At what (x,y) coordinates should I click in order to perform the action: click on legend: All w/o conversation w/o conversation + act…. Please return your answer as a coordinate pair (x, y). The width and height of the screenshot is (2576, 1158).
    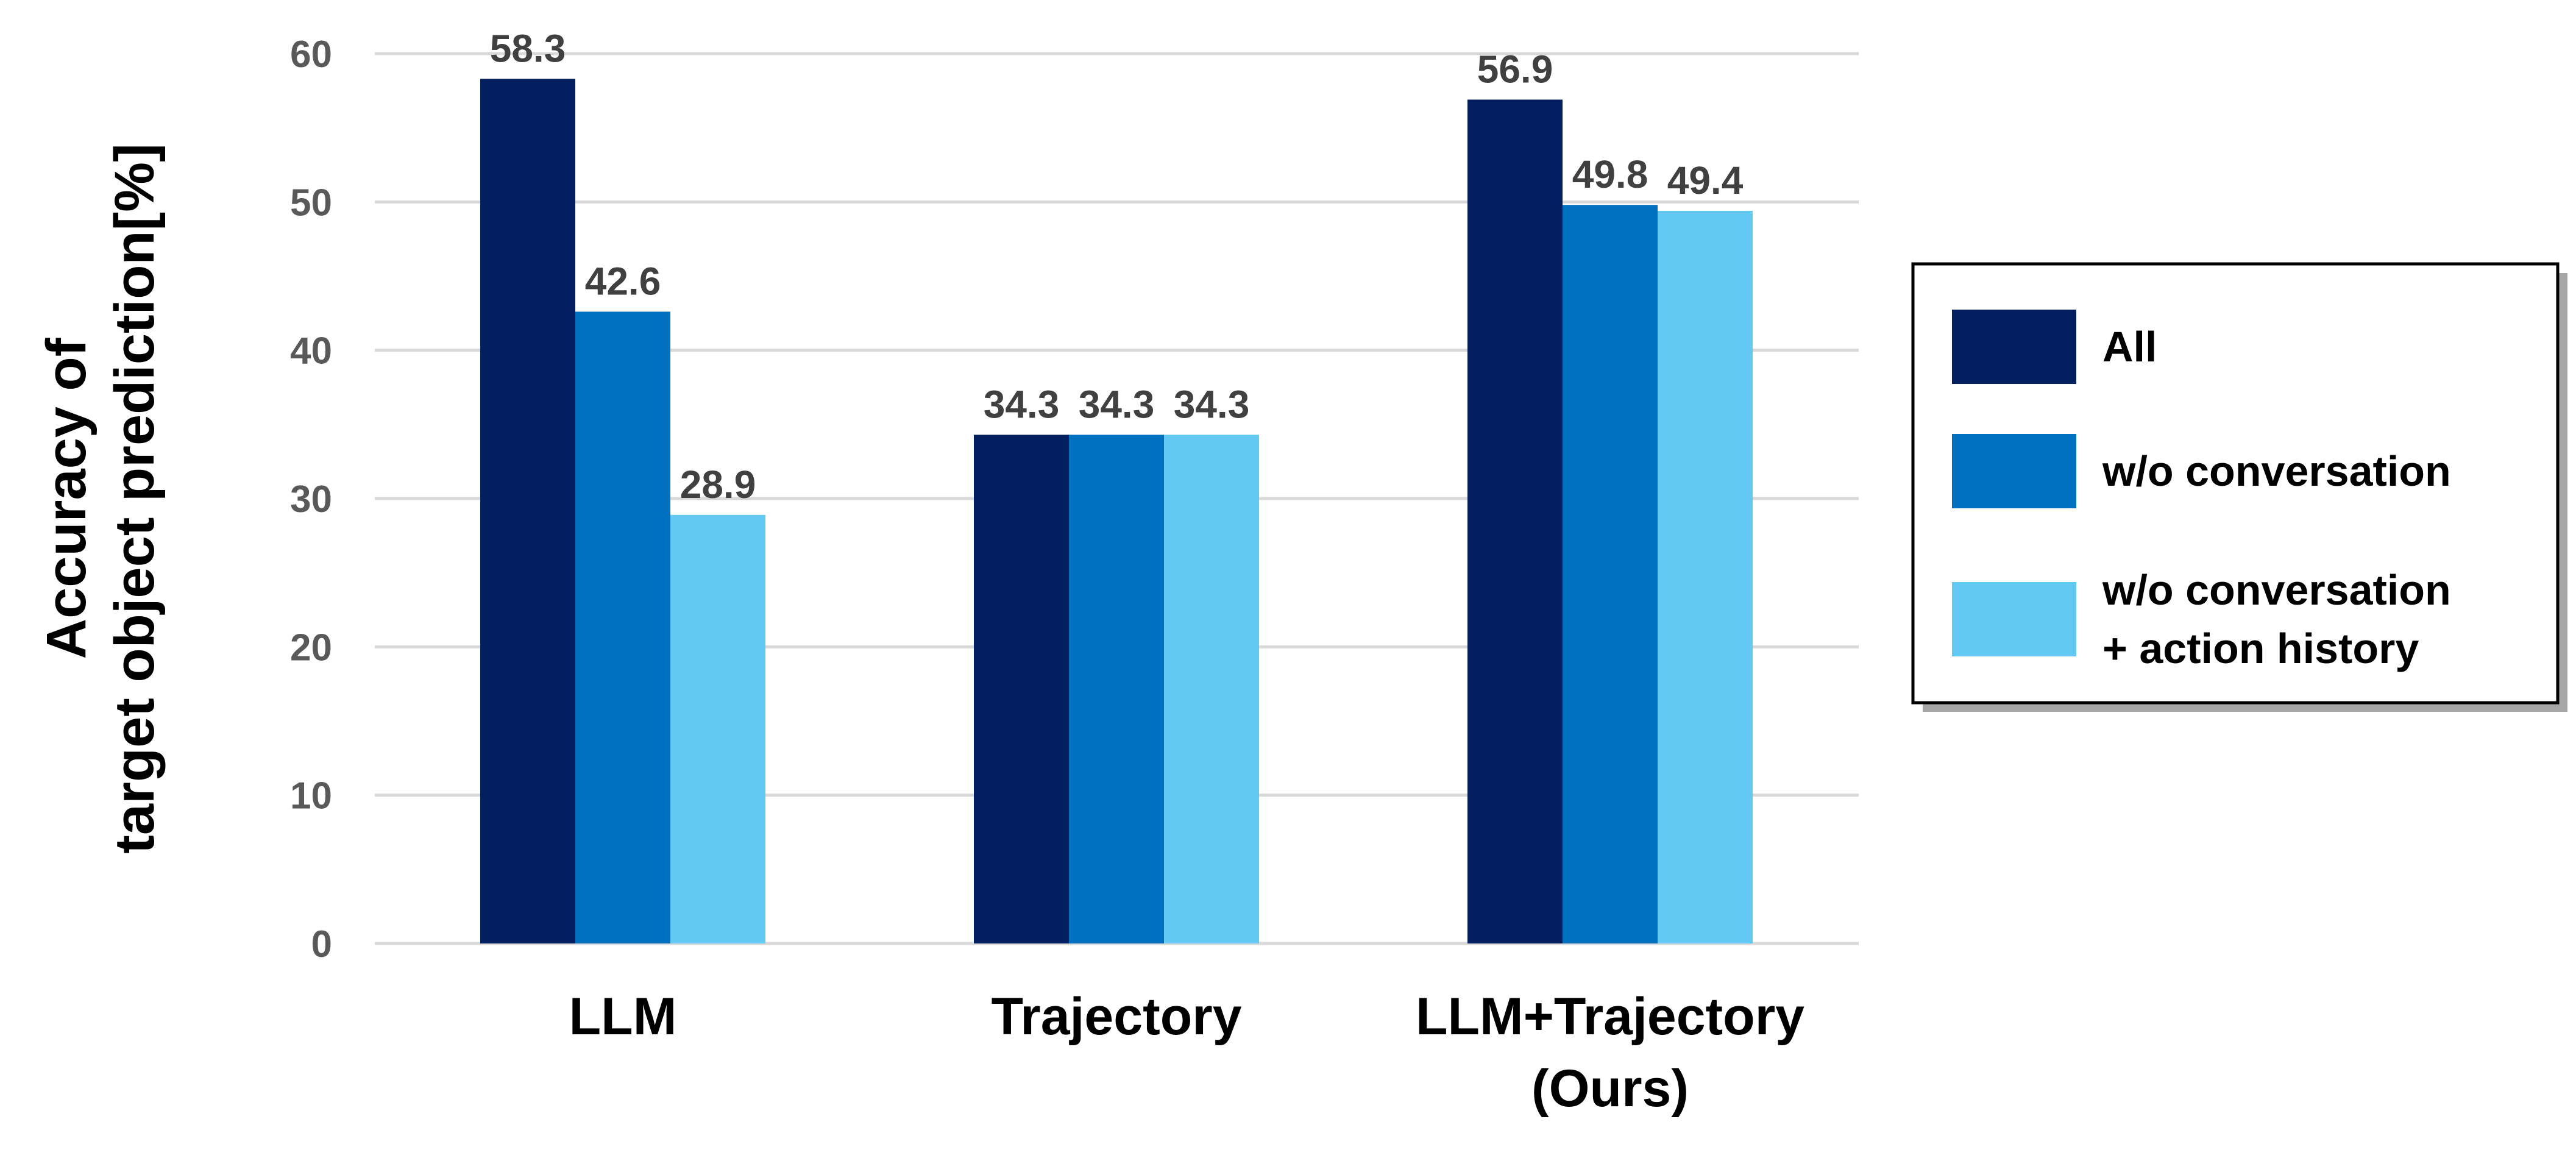
    Looking at the image, I should click on (2239, 487).